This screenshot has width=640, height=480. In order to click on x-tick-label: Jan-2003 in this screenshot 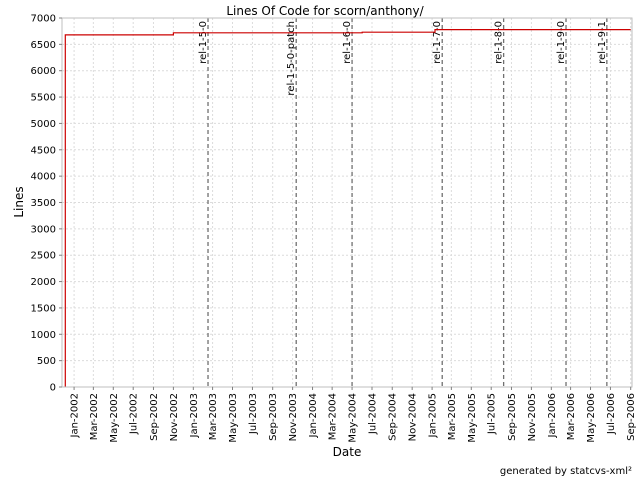, I will do `click(194, 415)`.